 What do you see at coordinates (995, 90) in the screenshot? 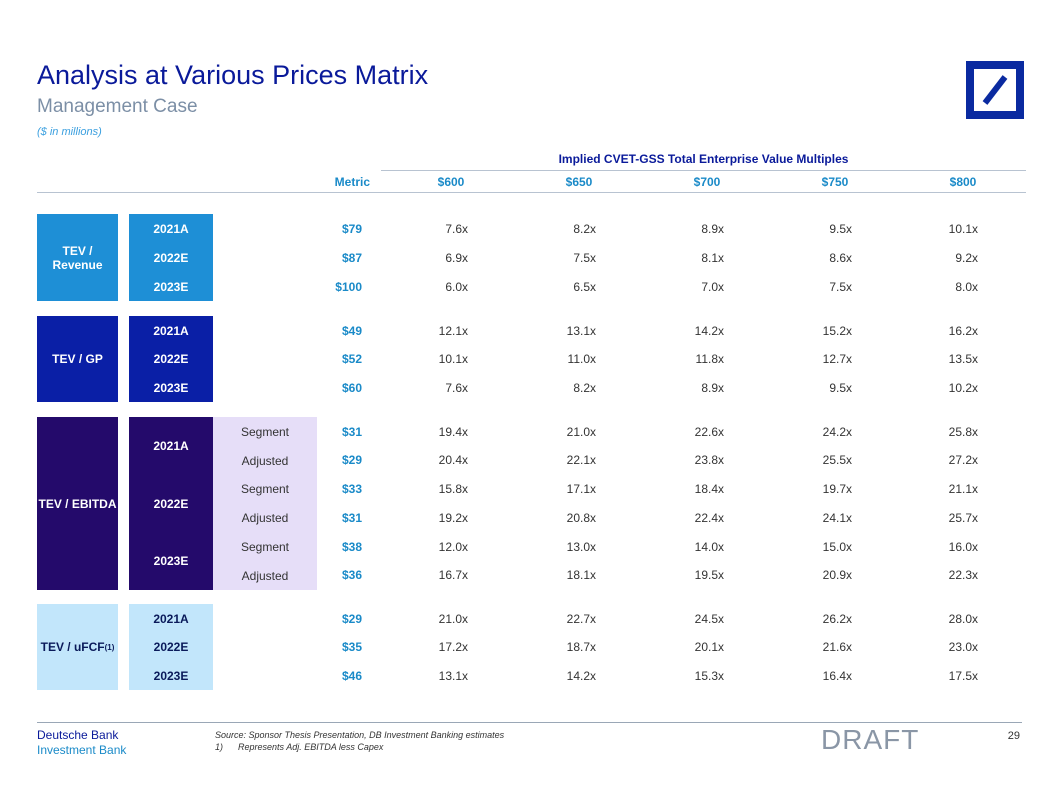
I see `deutsche-bank-logo` at bounding box center [995, 90].